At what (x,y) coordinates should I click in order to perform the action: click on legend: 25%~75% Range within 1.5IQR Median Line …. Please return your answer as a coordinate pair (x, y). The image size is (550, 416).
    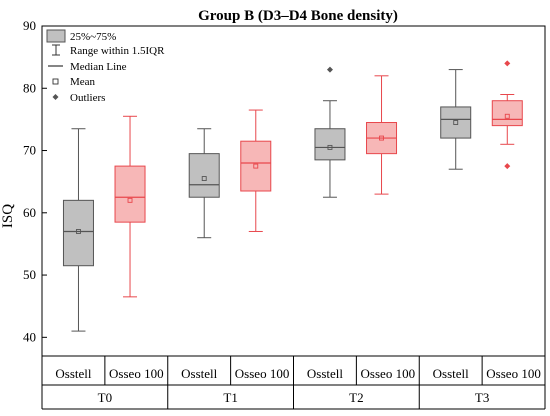
    Looking at the image, I should click on (105, 66).